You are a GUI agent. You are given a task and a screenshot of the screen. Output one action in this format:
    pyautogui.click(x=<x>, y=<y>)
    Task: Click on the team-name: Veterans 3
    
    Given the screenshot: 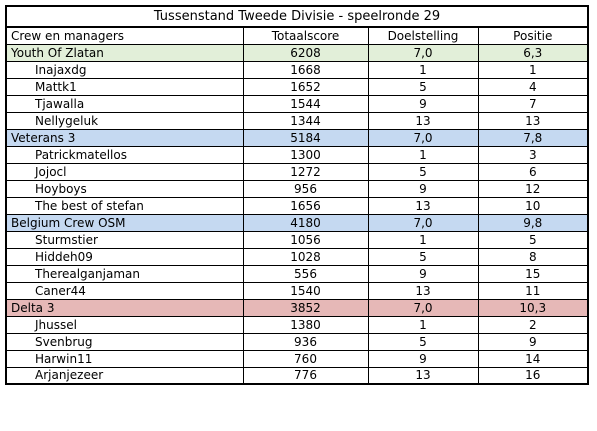 What is the action you would take?
    pyautogui.click(x=124, y=137)
    